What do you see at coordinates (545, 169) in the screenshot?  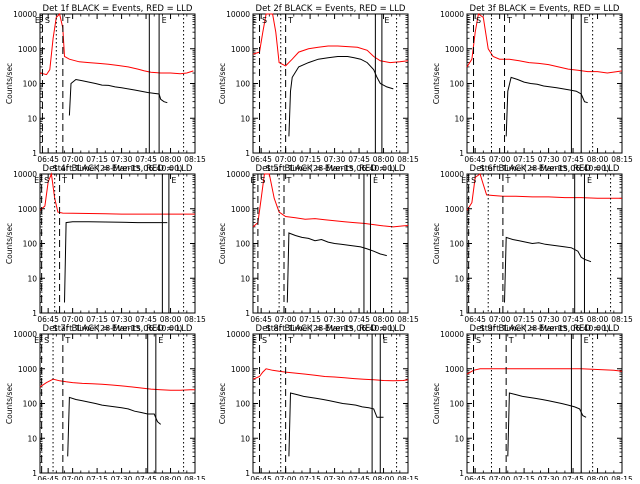 I see `panel-title: Det 6f BLACK = Events, RED = LLD` at bounding box center [545, 169].